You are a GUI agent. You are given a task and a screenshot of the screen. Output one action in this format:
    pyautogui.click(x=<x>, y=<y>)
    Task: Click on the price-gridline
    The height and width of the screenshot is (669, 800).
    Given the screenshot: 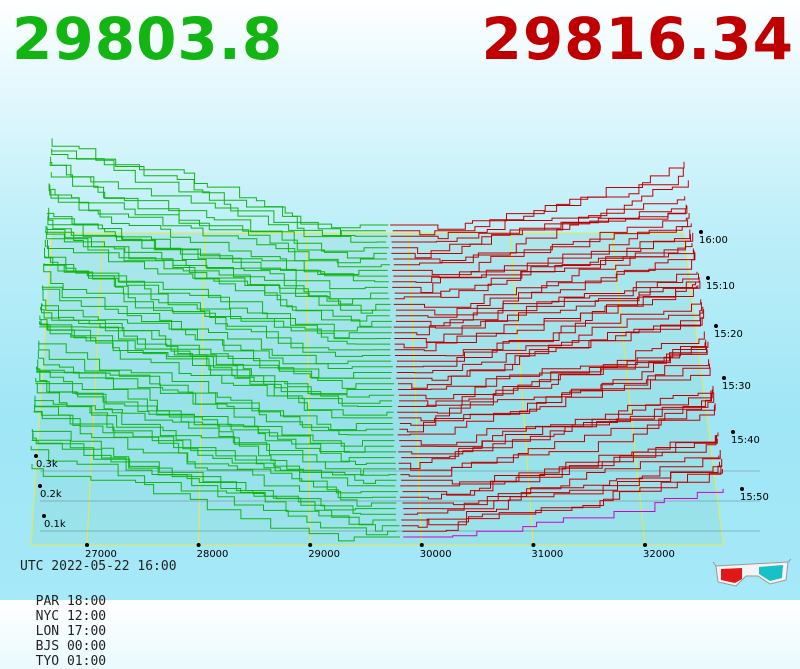 What is the action you would take?
    pyautogui.click(x=202, y=389)
    